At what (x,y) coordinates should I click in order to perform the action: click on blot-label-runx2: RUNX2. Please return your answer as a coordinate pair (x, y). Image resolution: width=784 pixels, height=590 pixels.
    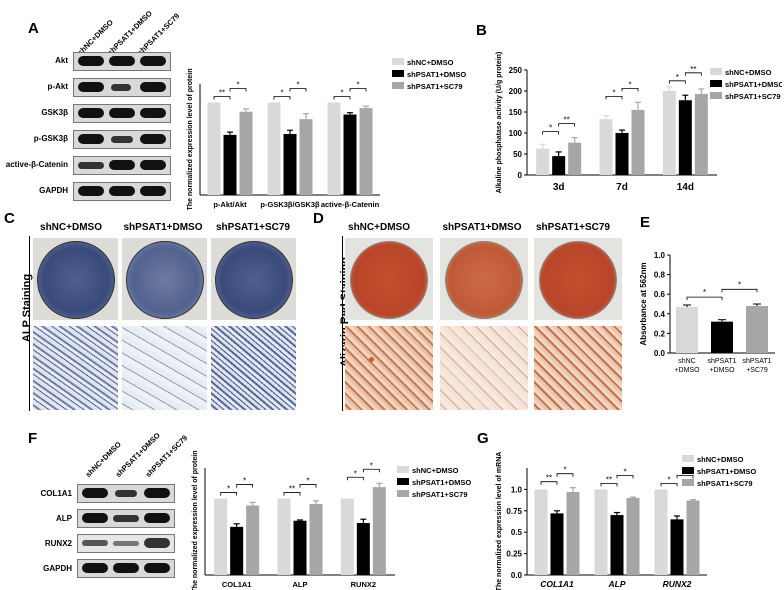
    Looking at the image, I should click on (58, 543).